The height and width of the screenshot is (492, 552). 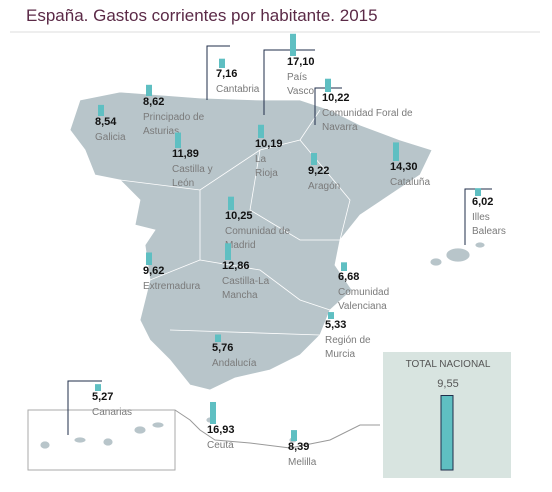 I want to click on region-name: País, so click(x=297, y=77).